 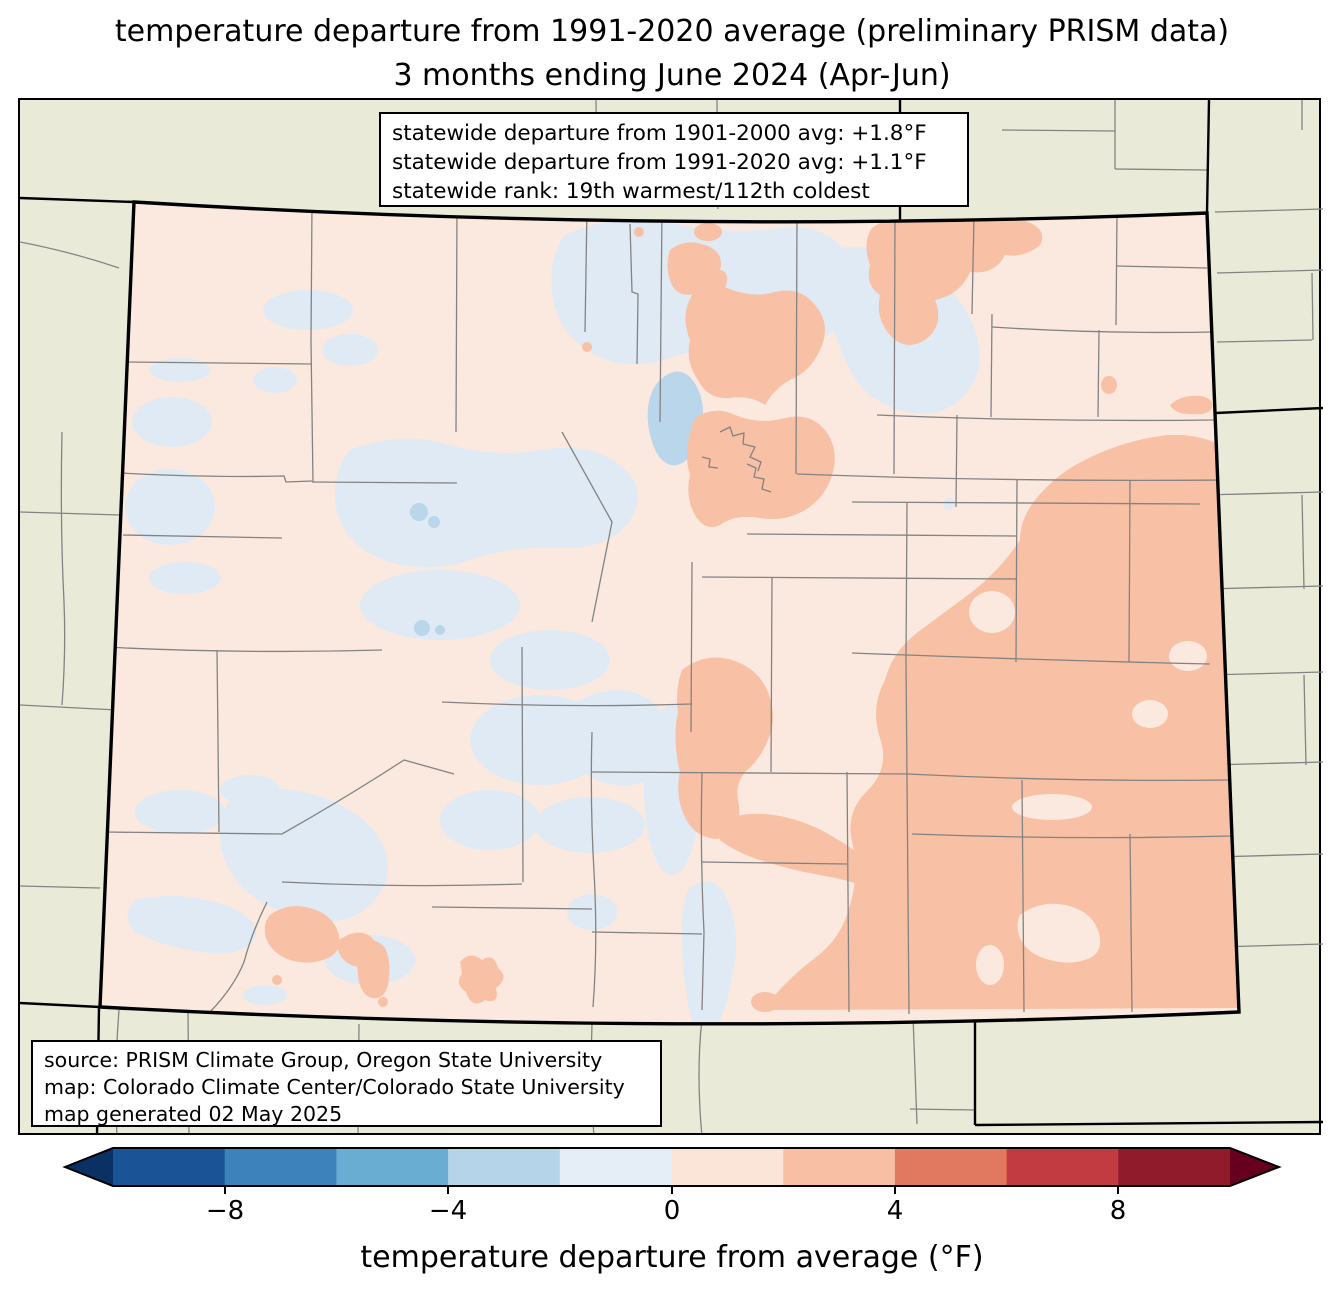 What do you see at coordinates (672, 1257) in the screenshot?
I see `colorbar-axis-label: temperature departure from average (°F)` at bounding box center [672, 1257].